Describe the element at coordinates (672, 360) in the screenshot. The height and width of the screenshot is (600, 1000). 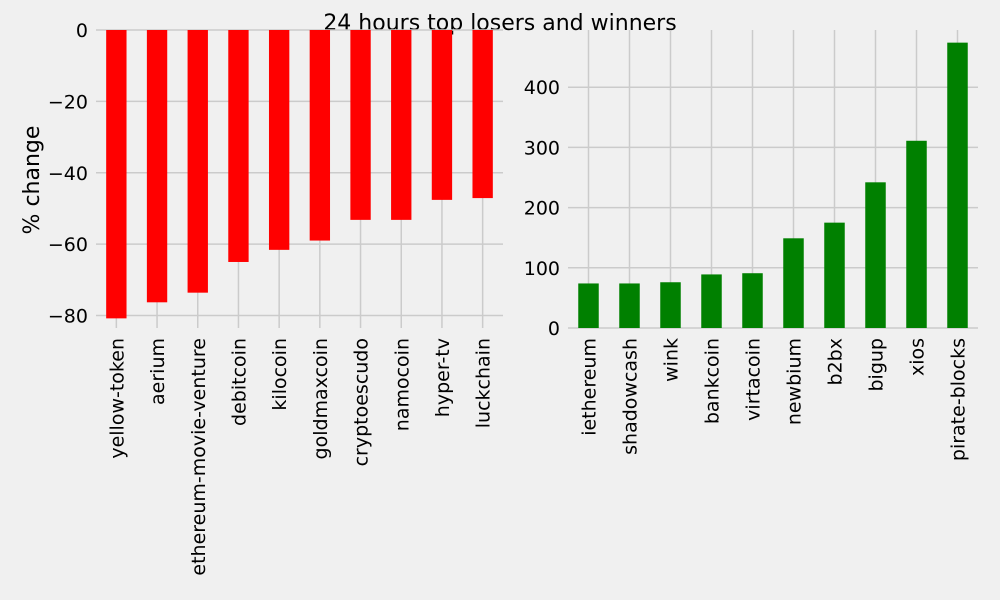
I see `winners-x-tick-label: wink` at that location.